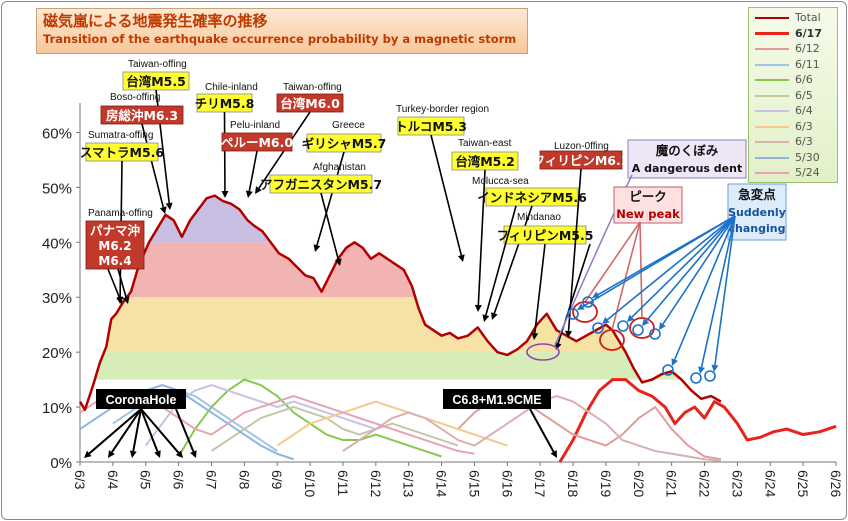  I want to click on label-taiwan-east-tag: 台湾M5.2, so click(485, 161).